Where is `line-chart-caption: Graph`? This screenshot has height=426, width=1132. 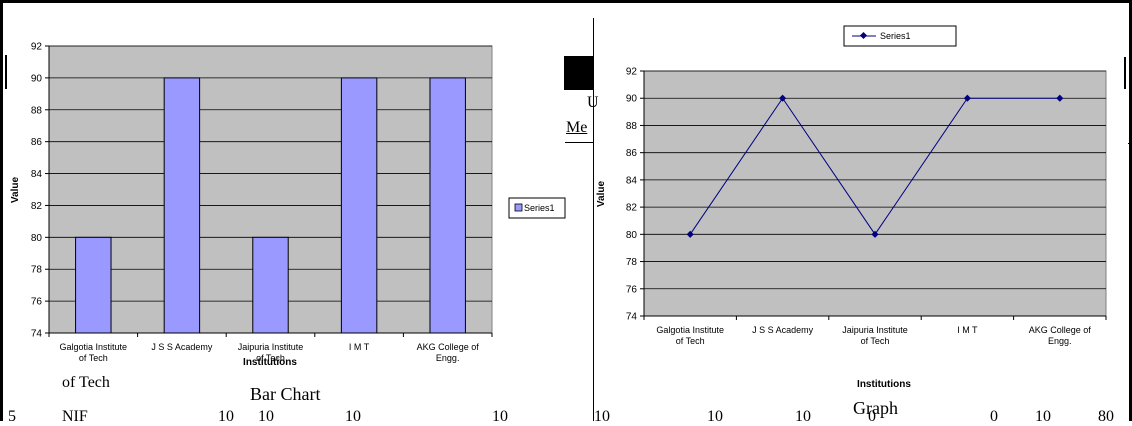
line-chart-caption: Graph is located at coordinates (875, 408).